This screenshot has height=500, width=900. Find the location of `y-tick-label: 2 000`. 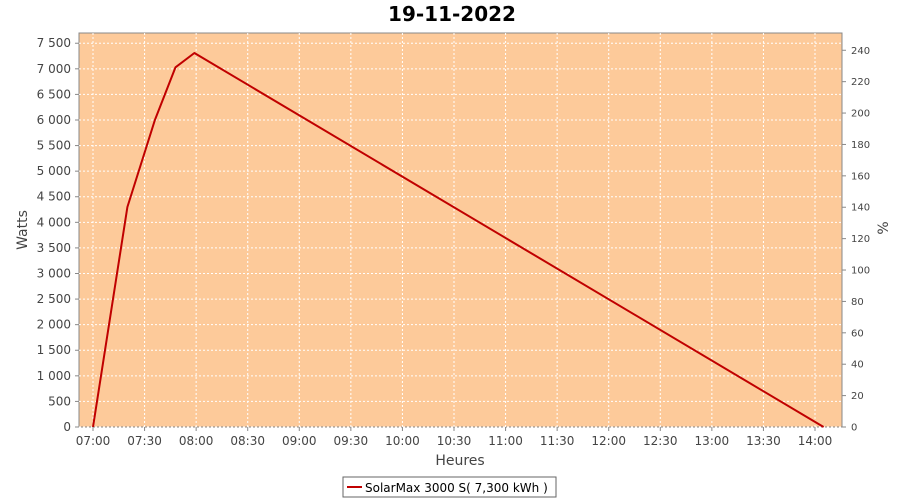

y-tick-label: 2 000 is located at coordinates (54, 325).